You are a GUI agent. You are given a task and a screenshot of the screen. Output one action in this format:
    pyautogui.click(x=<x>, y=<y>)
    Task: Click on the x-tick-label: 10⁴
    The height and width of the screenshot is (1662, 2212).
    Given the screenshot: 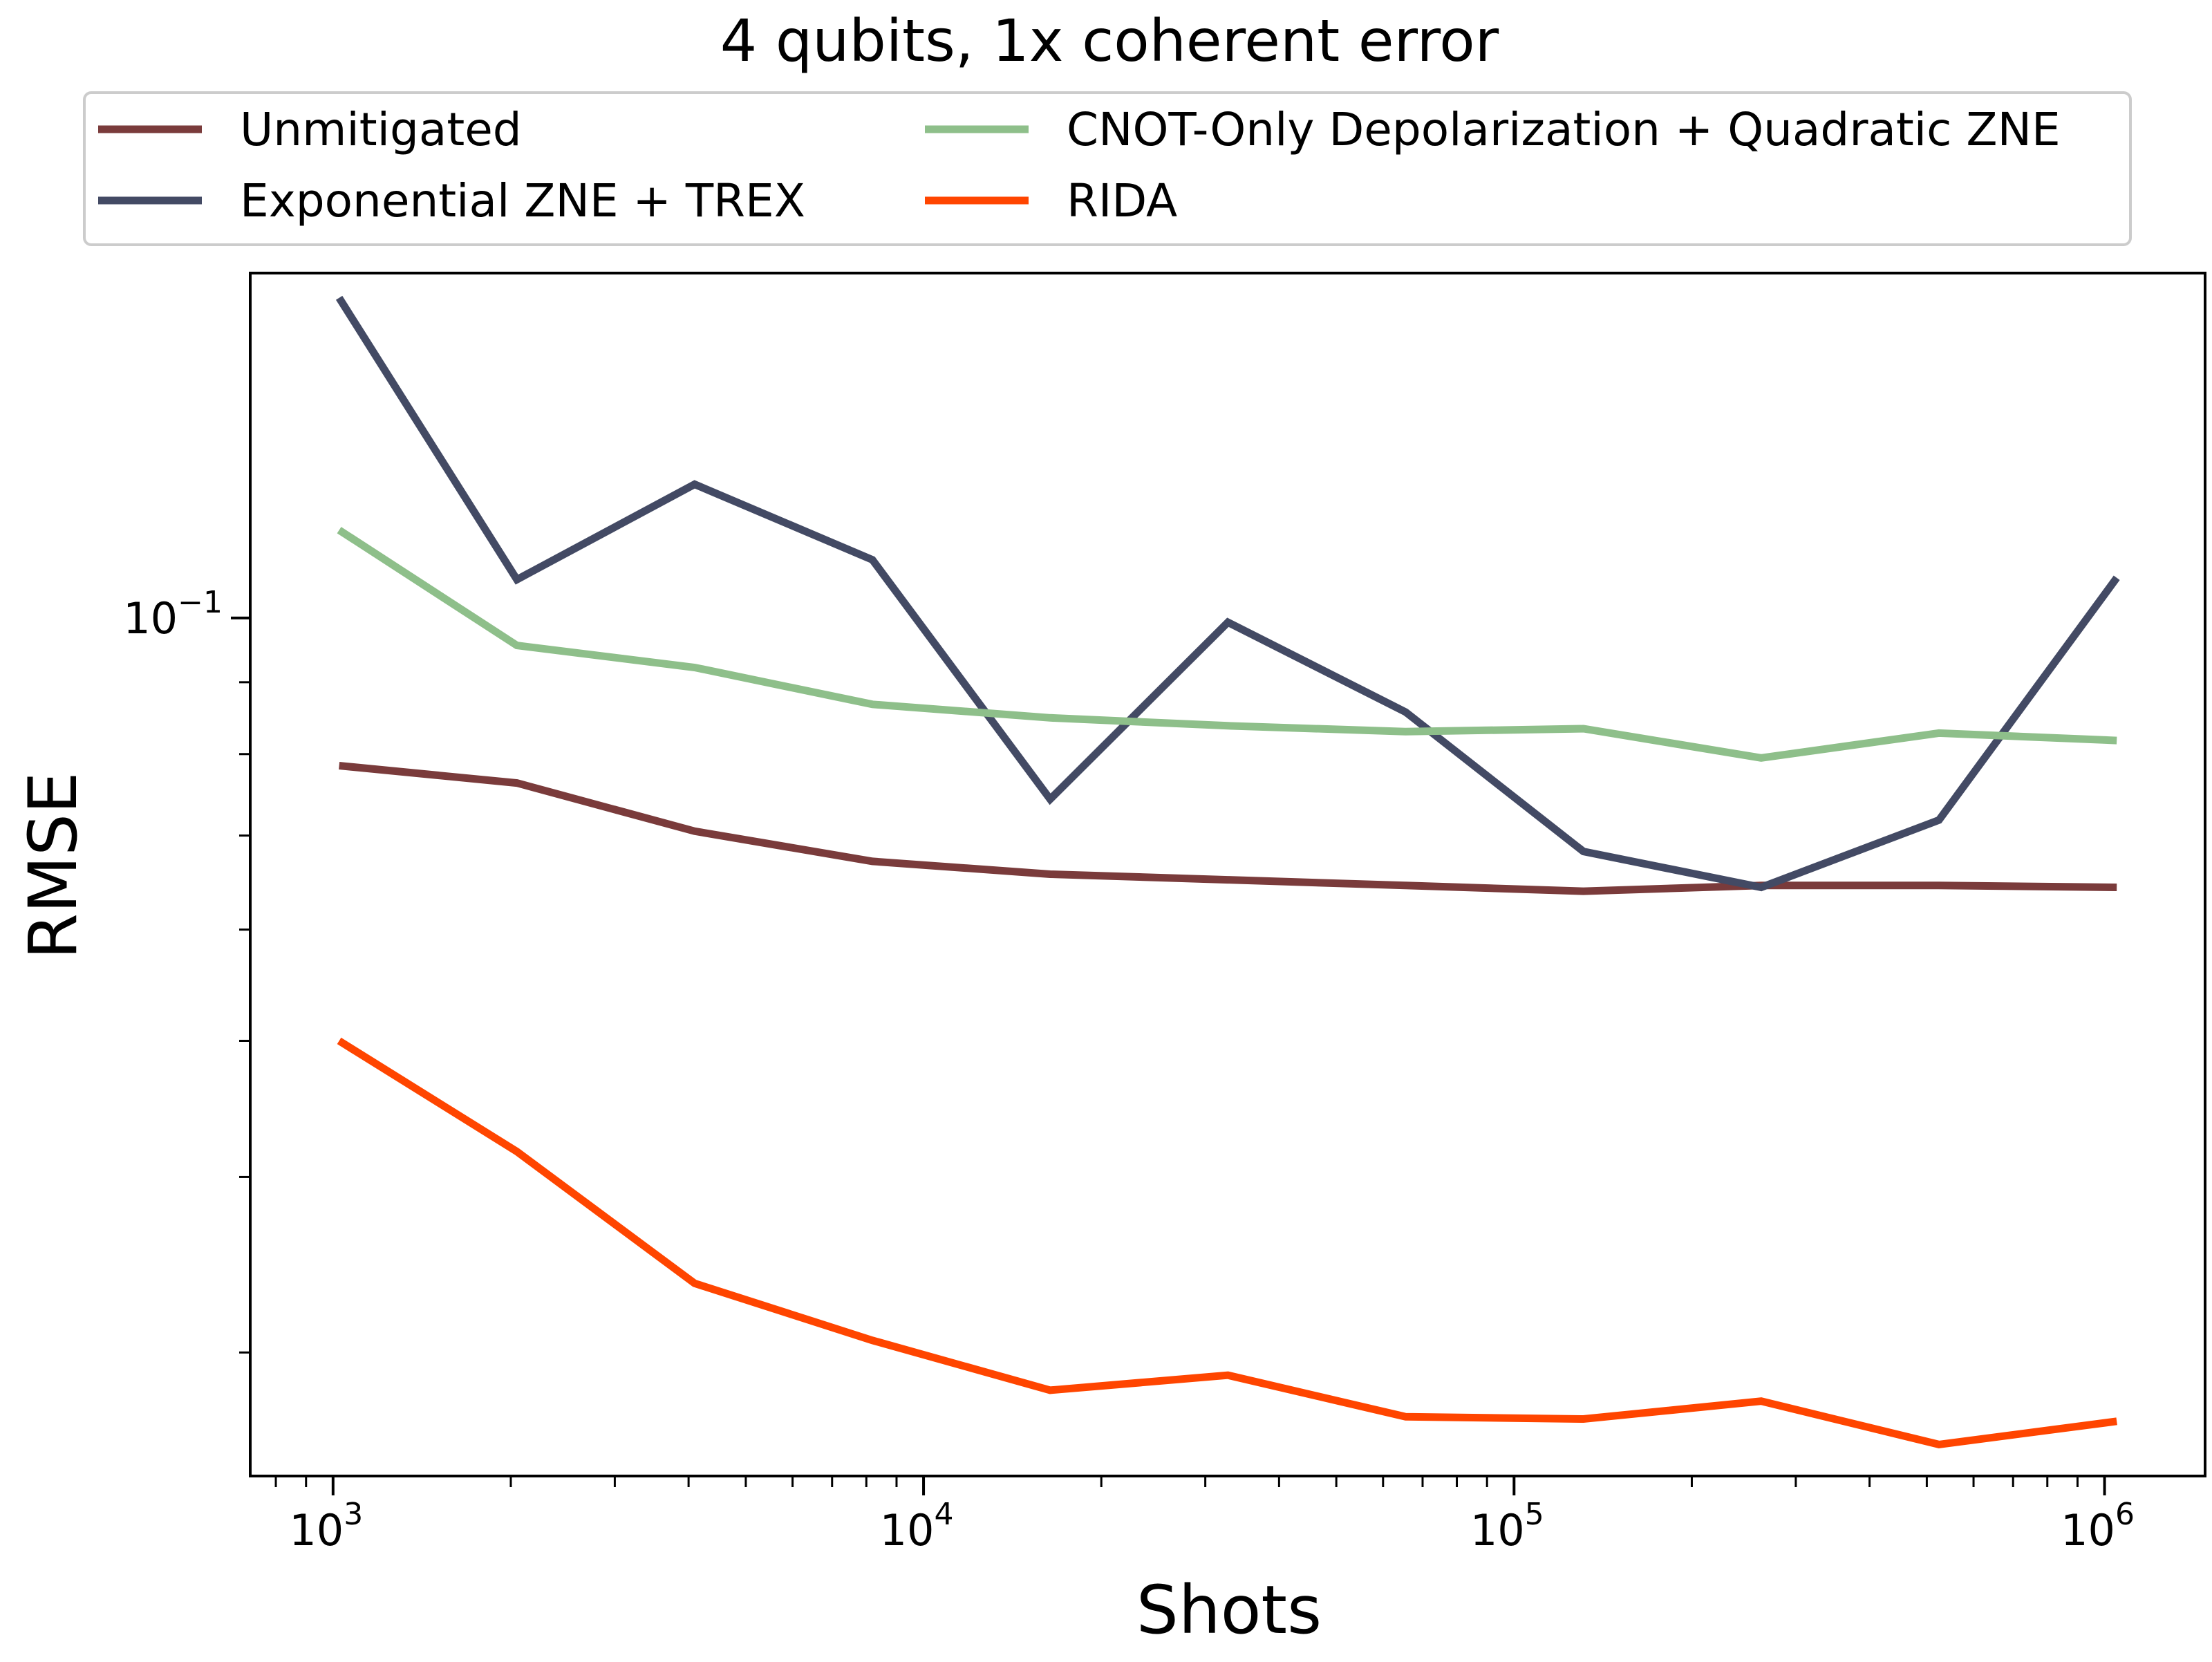 What is the action you would take?
    pyautogui.click(x=917, y=1527)
    